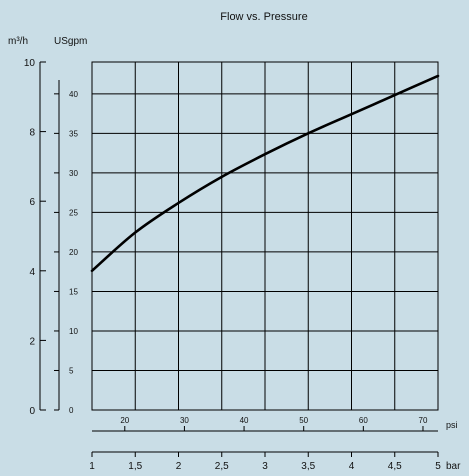  I want to click on x-bottom-tick-label: 2,5, so click(222, 466).